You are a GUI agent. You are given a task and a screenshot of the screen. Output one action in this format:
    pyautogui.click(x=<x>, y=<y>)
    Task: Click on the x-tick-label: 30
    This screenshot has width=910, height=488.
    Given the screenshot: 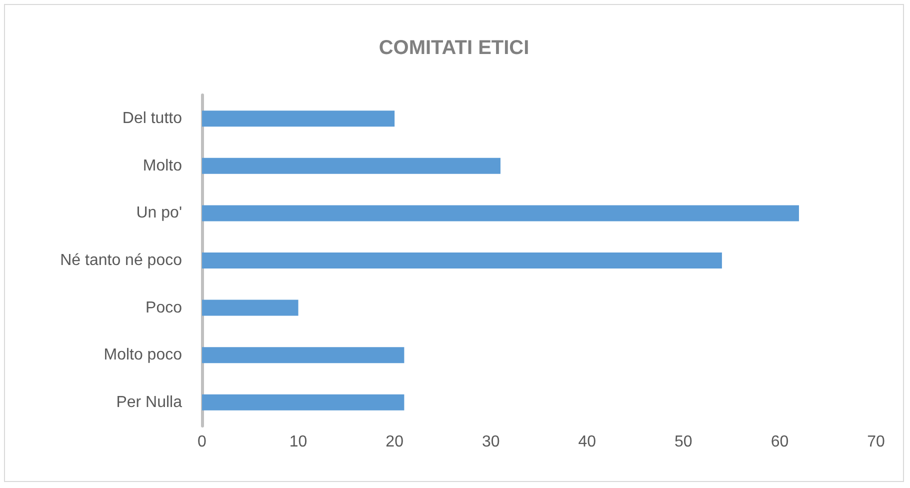 What is the action you would take?
    pyautogui.click(x=491, y=442)
    